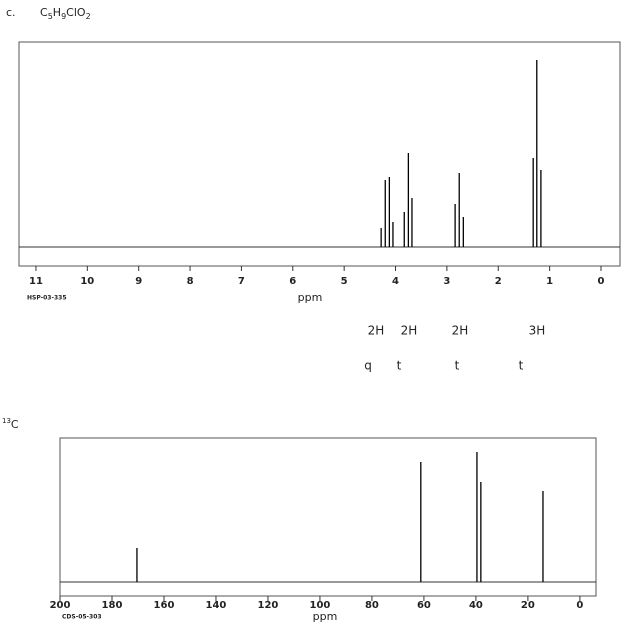 Image resolution: width=627 pixels, height=625 pixels. I want to click on x-tick-label: 2, so click(498, 281).